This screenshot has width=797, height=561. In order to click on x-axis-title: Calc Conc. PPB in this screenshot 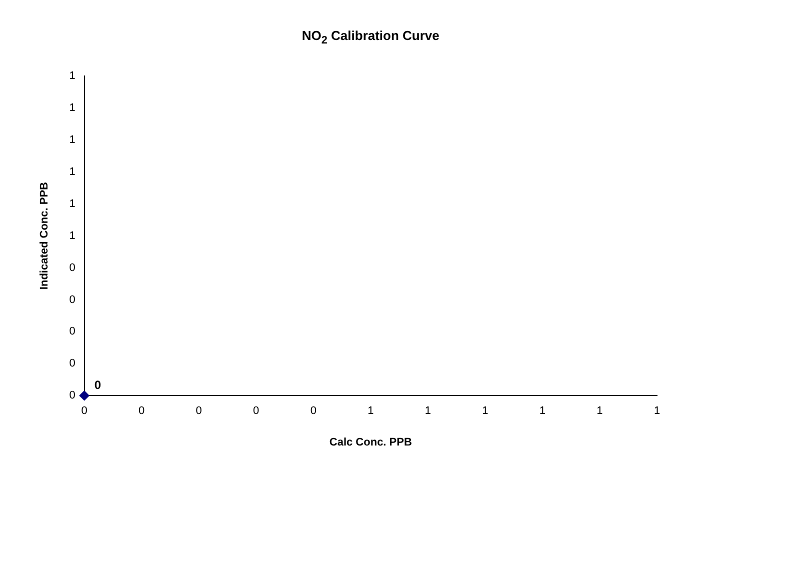, I will do `click(370, 442)`.